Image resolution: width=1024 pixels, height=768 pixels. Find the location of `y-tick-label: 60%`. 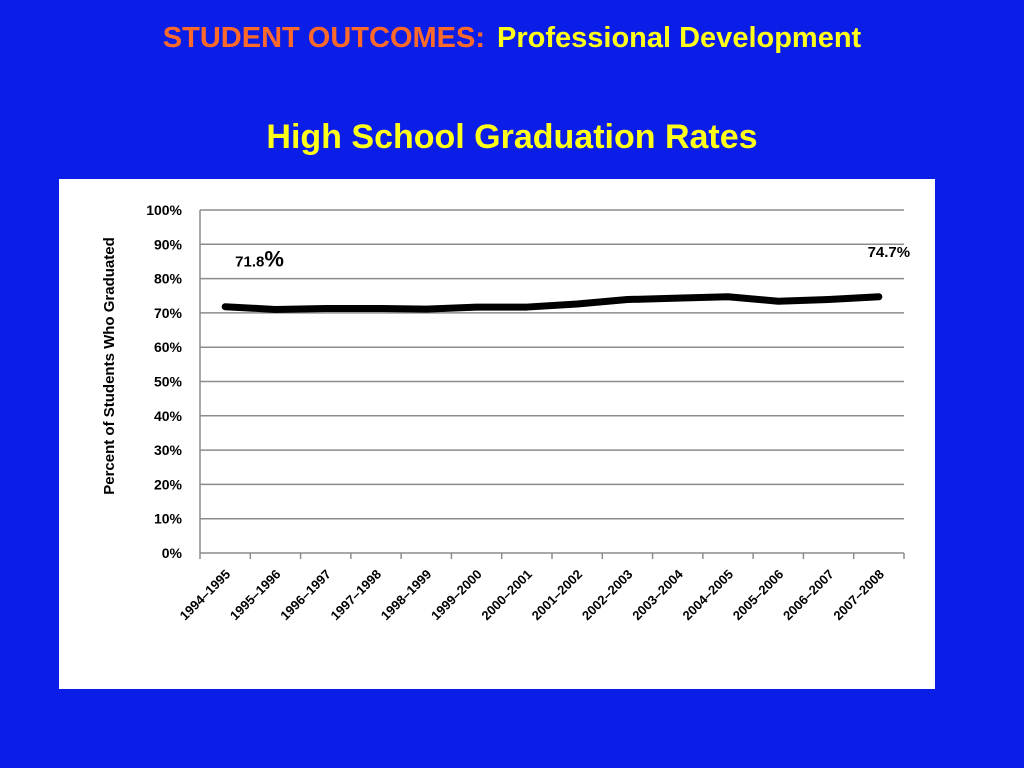

y-tick-label: 60% is located at coordinates (168, 347).